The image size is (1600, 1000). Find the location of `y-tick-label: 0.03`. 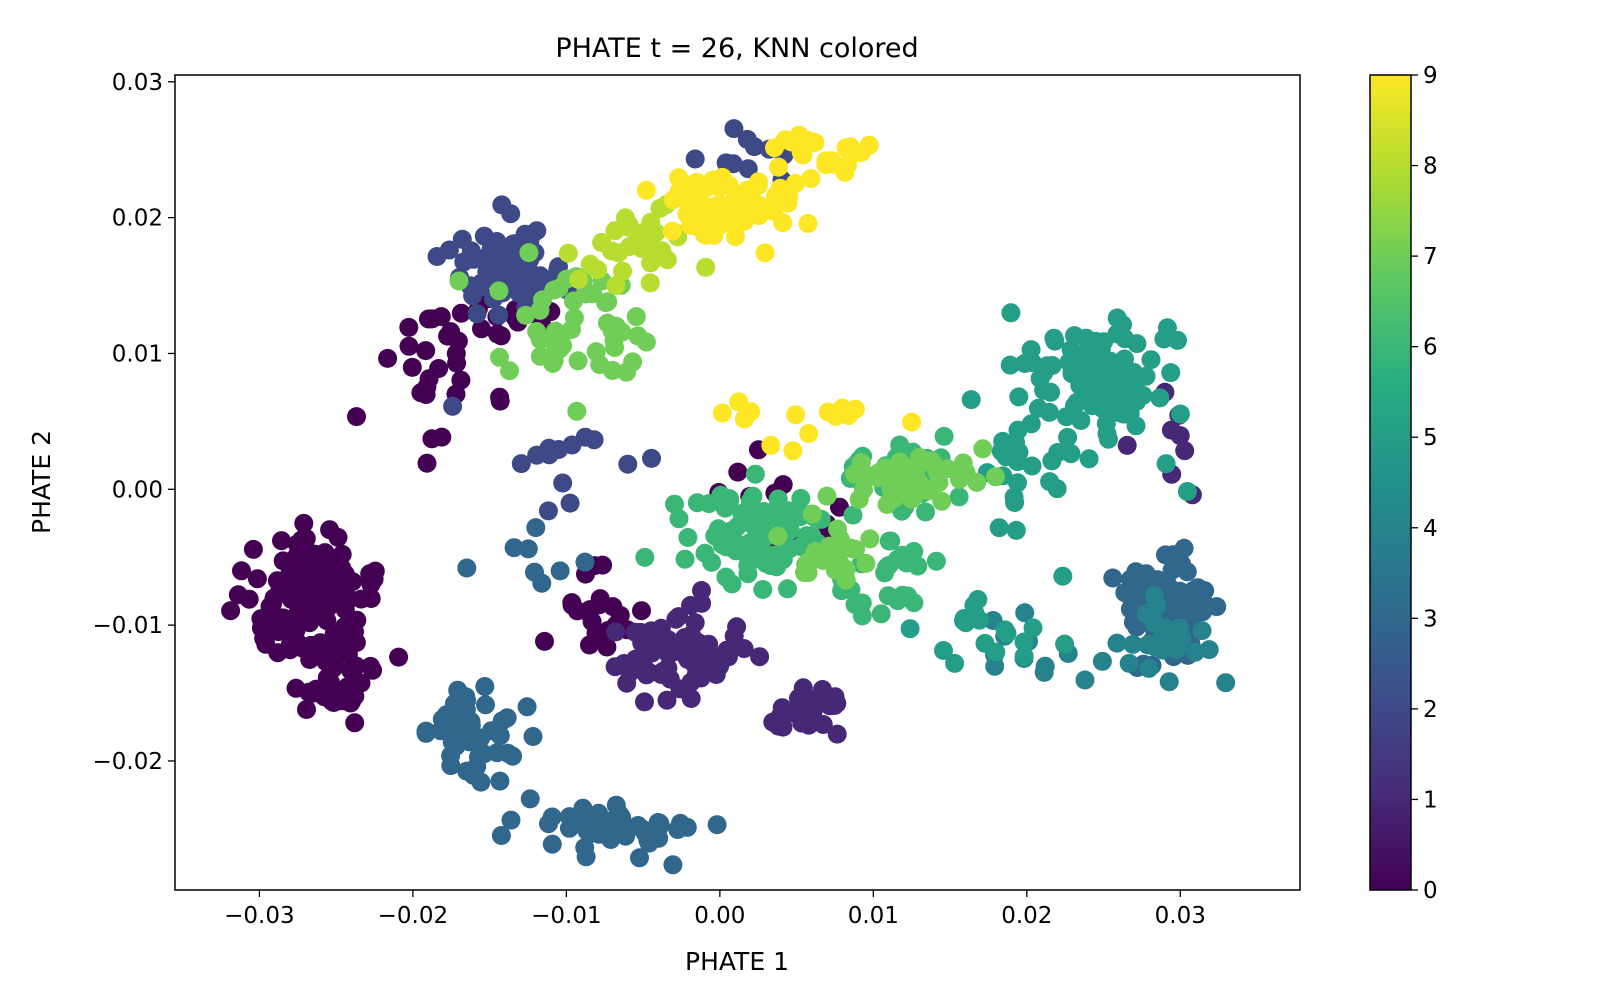

y-tick-label: 0.03 is located at coordinates (137, 83).